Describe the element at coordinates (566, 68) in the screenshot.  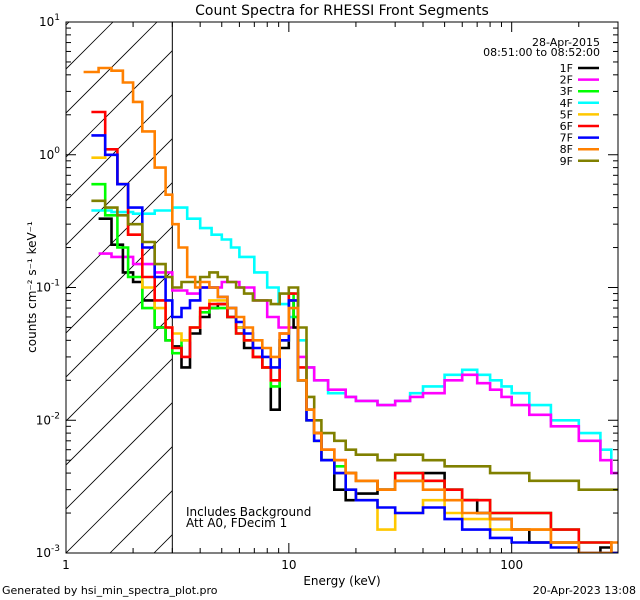
I see `legend-label: 1F` at that location.